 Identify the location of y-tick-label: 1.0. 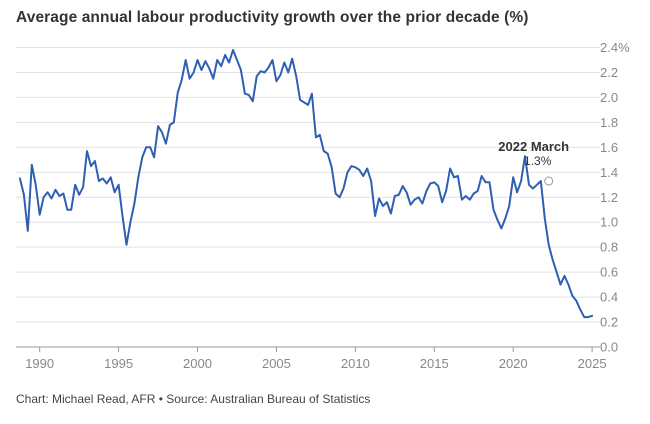
(609, 222).